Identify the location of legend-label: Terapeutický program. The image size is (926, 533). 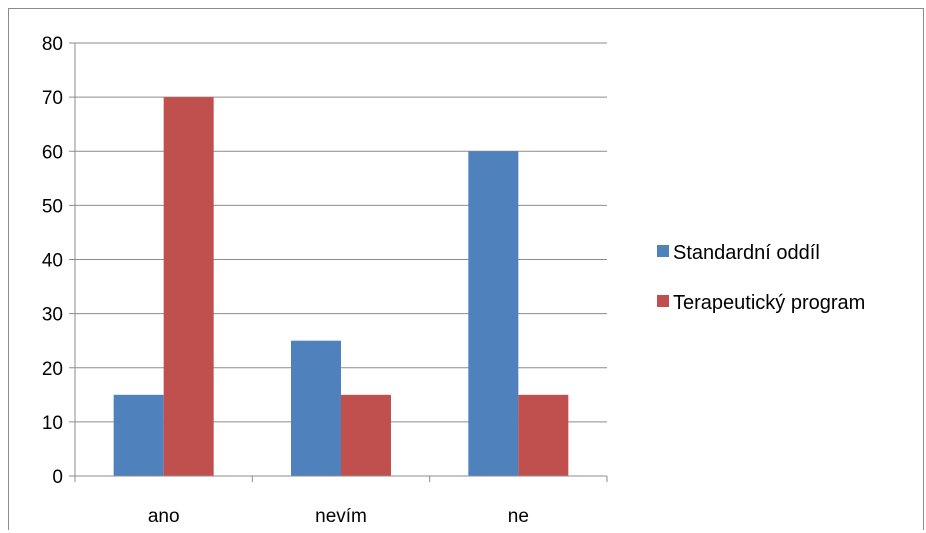
(769, 303).